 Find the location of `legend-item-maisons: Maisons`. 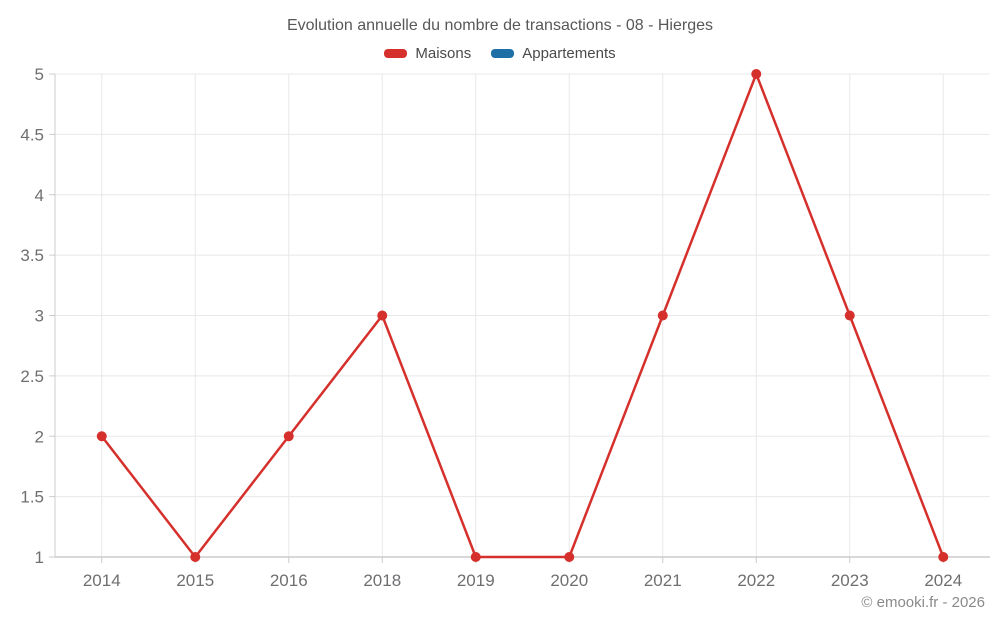

legend-item-maisons: Maisons is located at coordinates (427, 53).